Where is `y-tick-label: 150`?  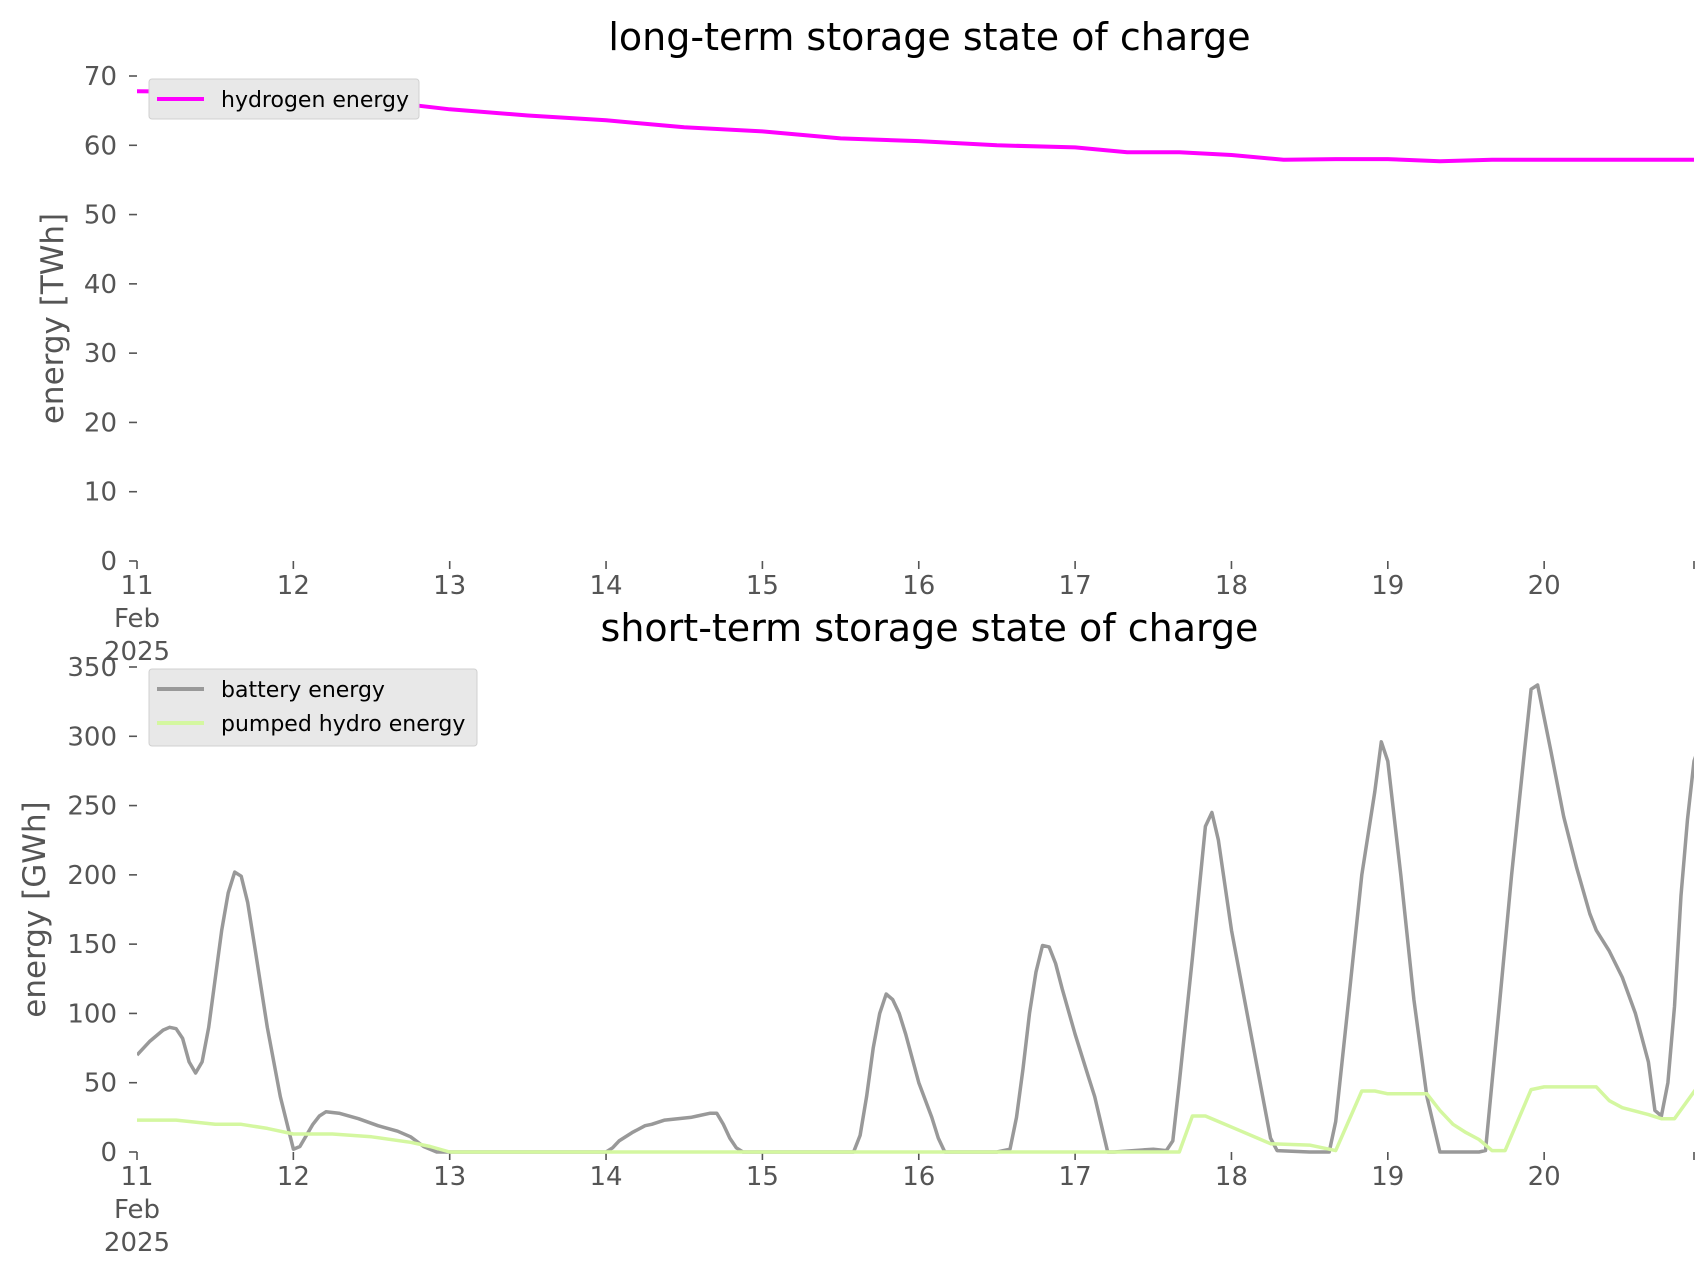 y-tick-label: 150 is located at coordinates (92, 945).